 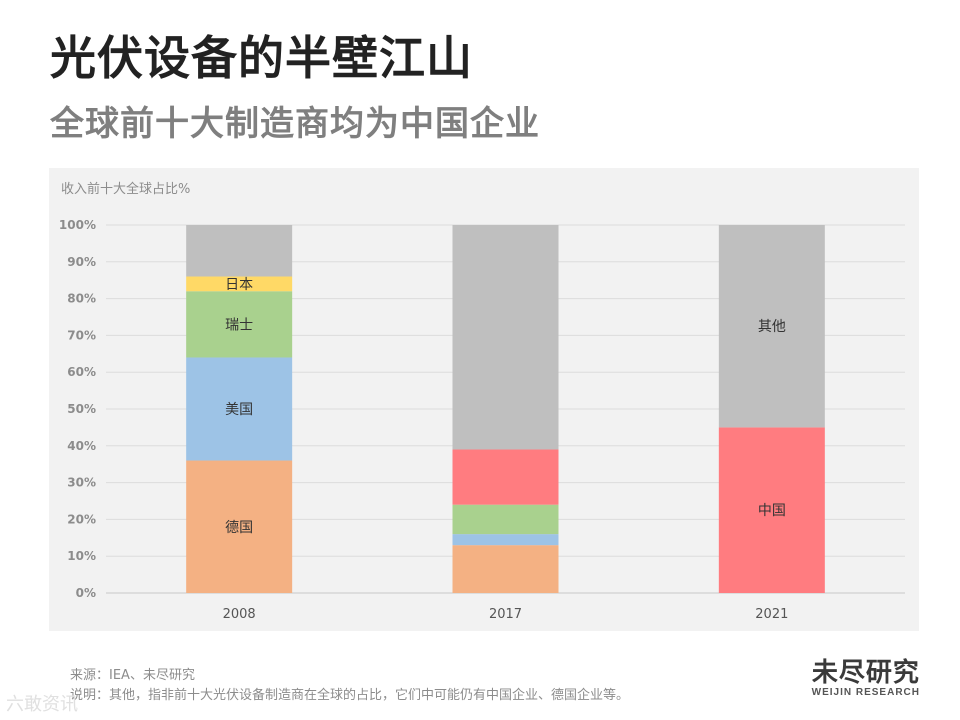 What do you see at coordinates (77, 225) in the screenshot?
I see `y-tick-label: 100%` at bounding box center [77, 225].